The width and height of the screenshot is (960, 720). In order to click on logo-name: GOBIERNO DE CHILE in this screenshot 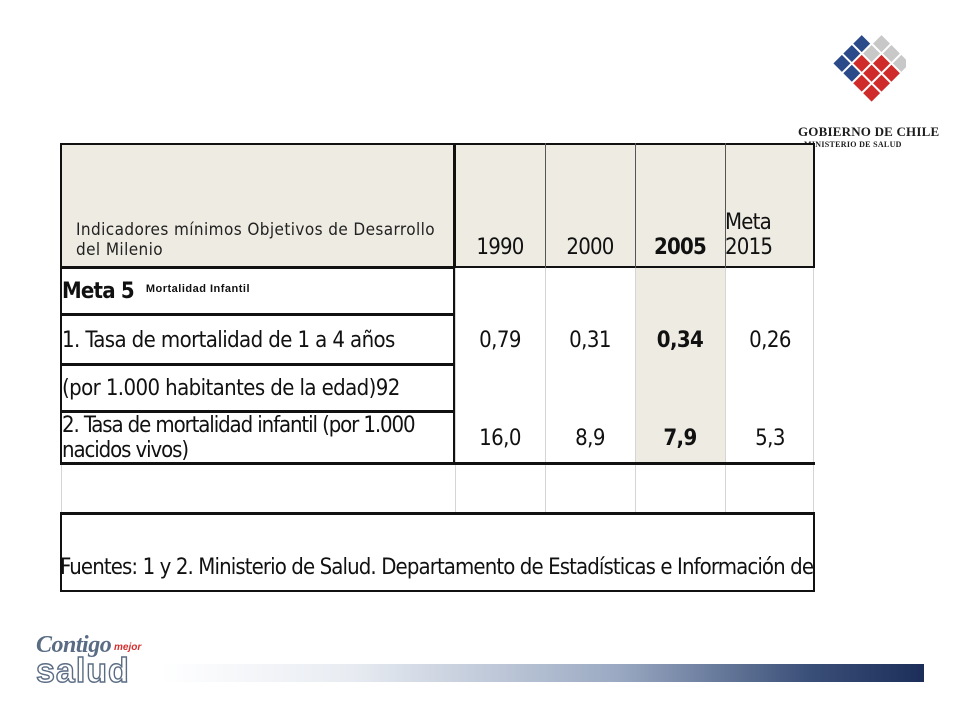, I will do `click(869, 131)`.